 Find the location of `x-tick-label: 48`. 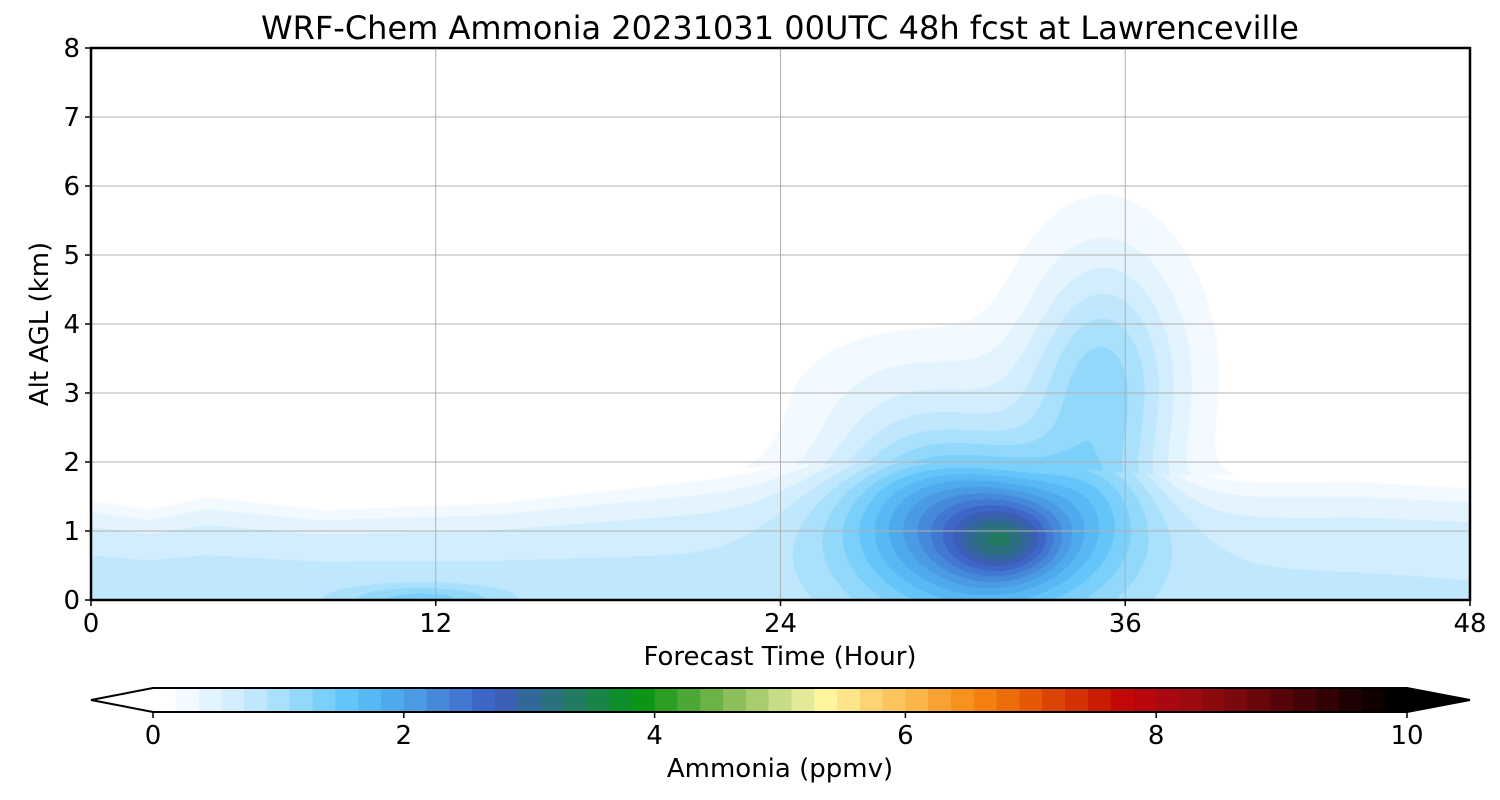

x-tick-label: 48 is located at coordinates (1469, 624).